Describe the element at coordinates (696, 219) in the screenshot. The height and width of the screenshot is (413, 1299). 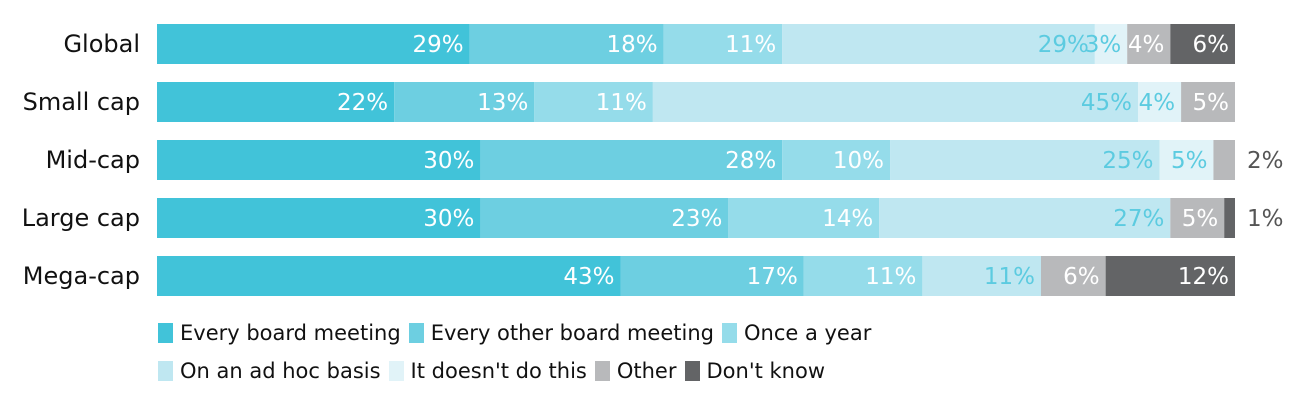
I see `data-label: 23%` at that location.